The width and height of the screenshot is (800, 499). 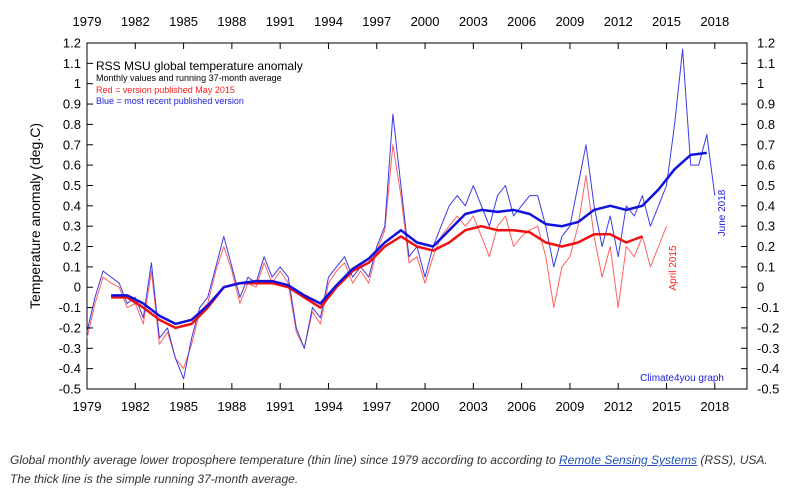 What do you see at coordinates (766, 104) in the screenshot?
I see `y-tick-label-right: 0.9` at bounding box center [766, 104].